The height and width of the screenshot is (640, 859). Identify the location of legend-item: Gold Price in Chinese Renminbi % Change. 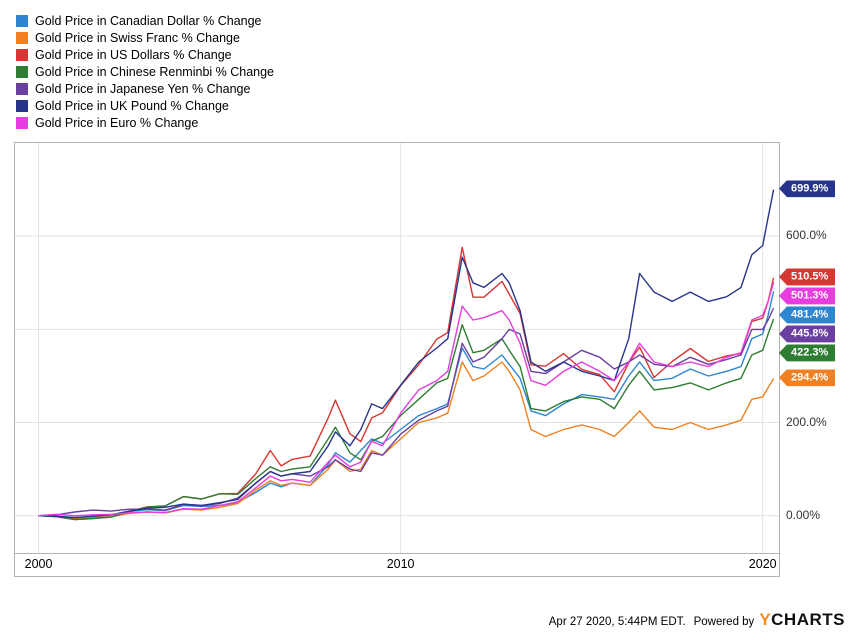
(145, 71).